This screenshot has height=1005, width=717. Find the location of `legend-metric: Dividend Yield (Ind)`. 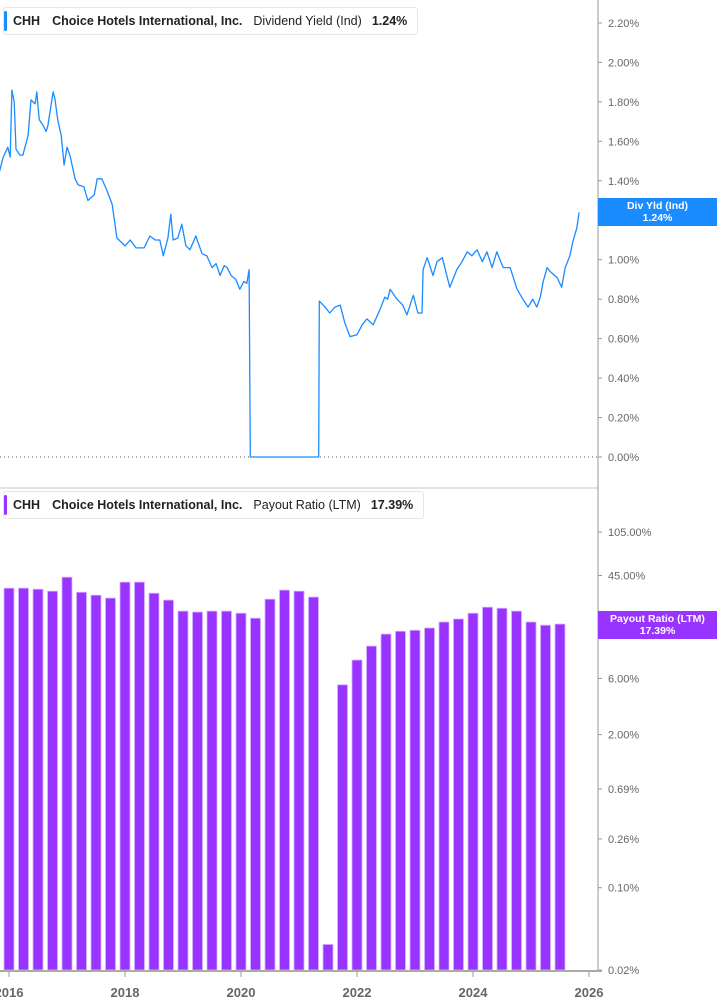

legend-metric: Dividend Yield (Ind) is located at coordinates (307, 21).